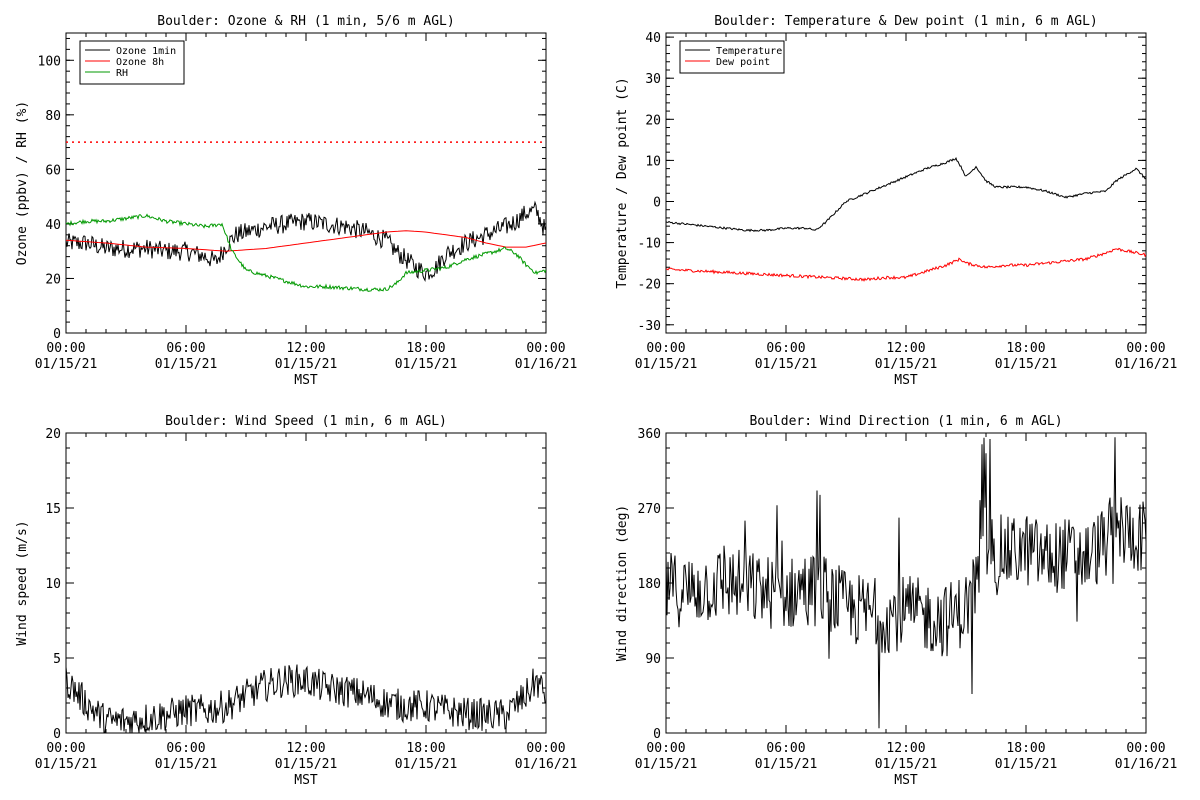 The width and height of the screenshot is (1200, 800). What do you see at coordinates (653, 79) in the screenshot?
I see `y-tick-label: 30` at bounding box center [653, 79].